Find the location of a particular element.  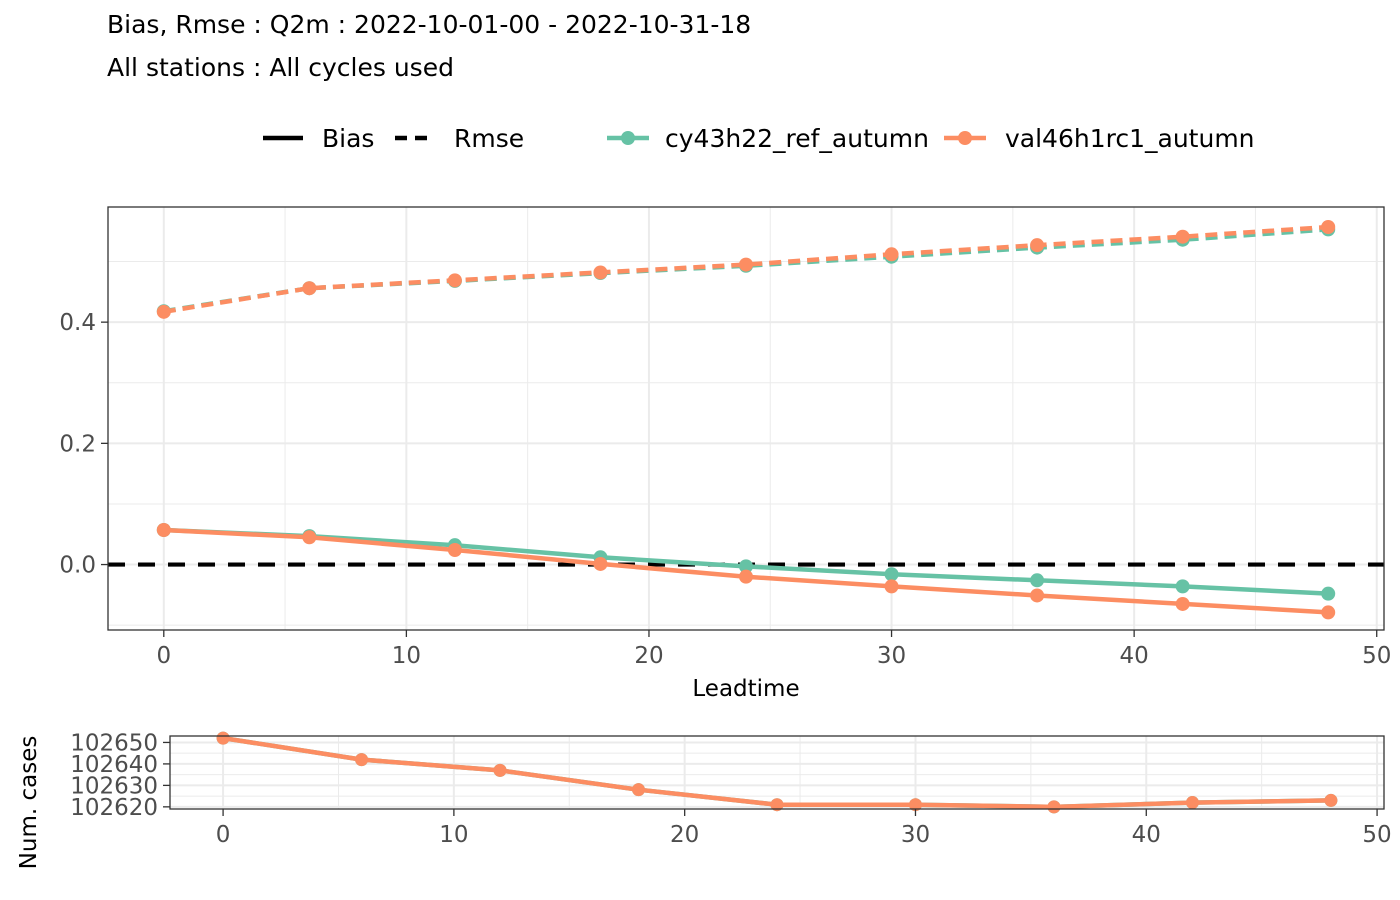

cases-x-tick-label: 0 is located at coordinates (223, 835).